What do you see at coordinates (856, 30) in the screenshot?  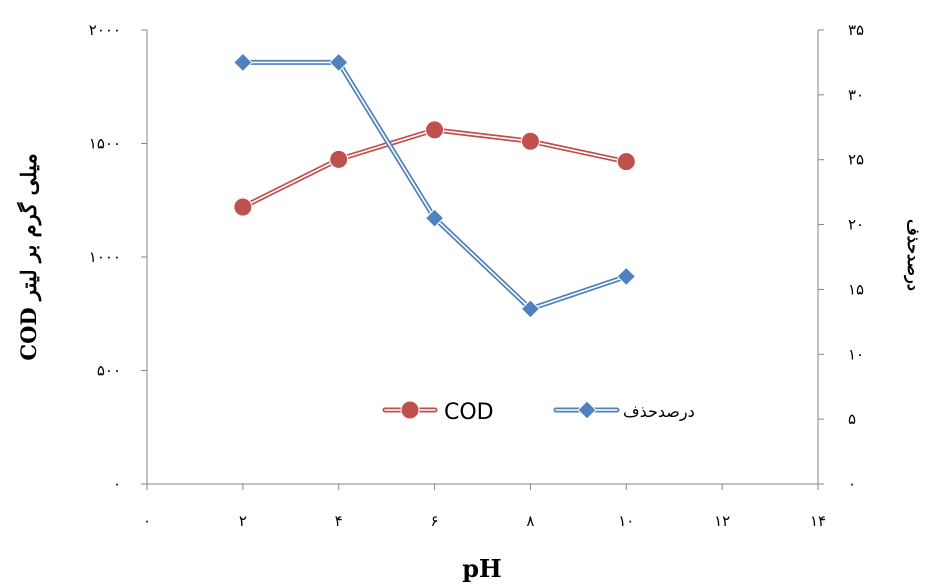 I see `y2-tick-label: ۳۵` at bounding box center [856, 30].